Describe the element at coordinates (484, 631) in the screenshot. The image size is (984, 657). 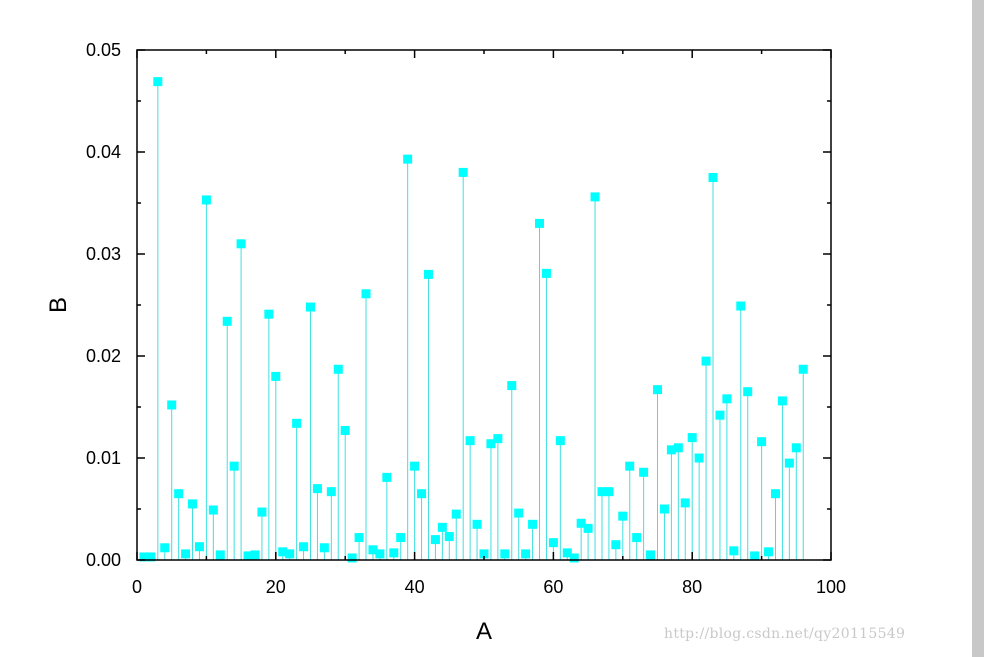
I see `x-axis-title: A` at that location.